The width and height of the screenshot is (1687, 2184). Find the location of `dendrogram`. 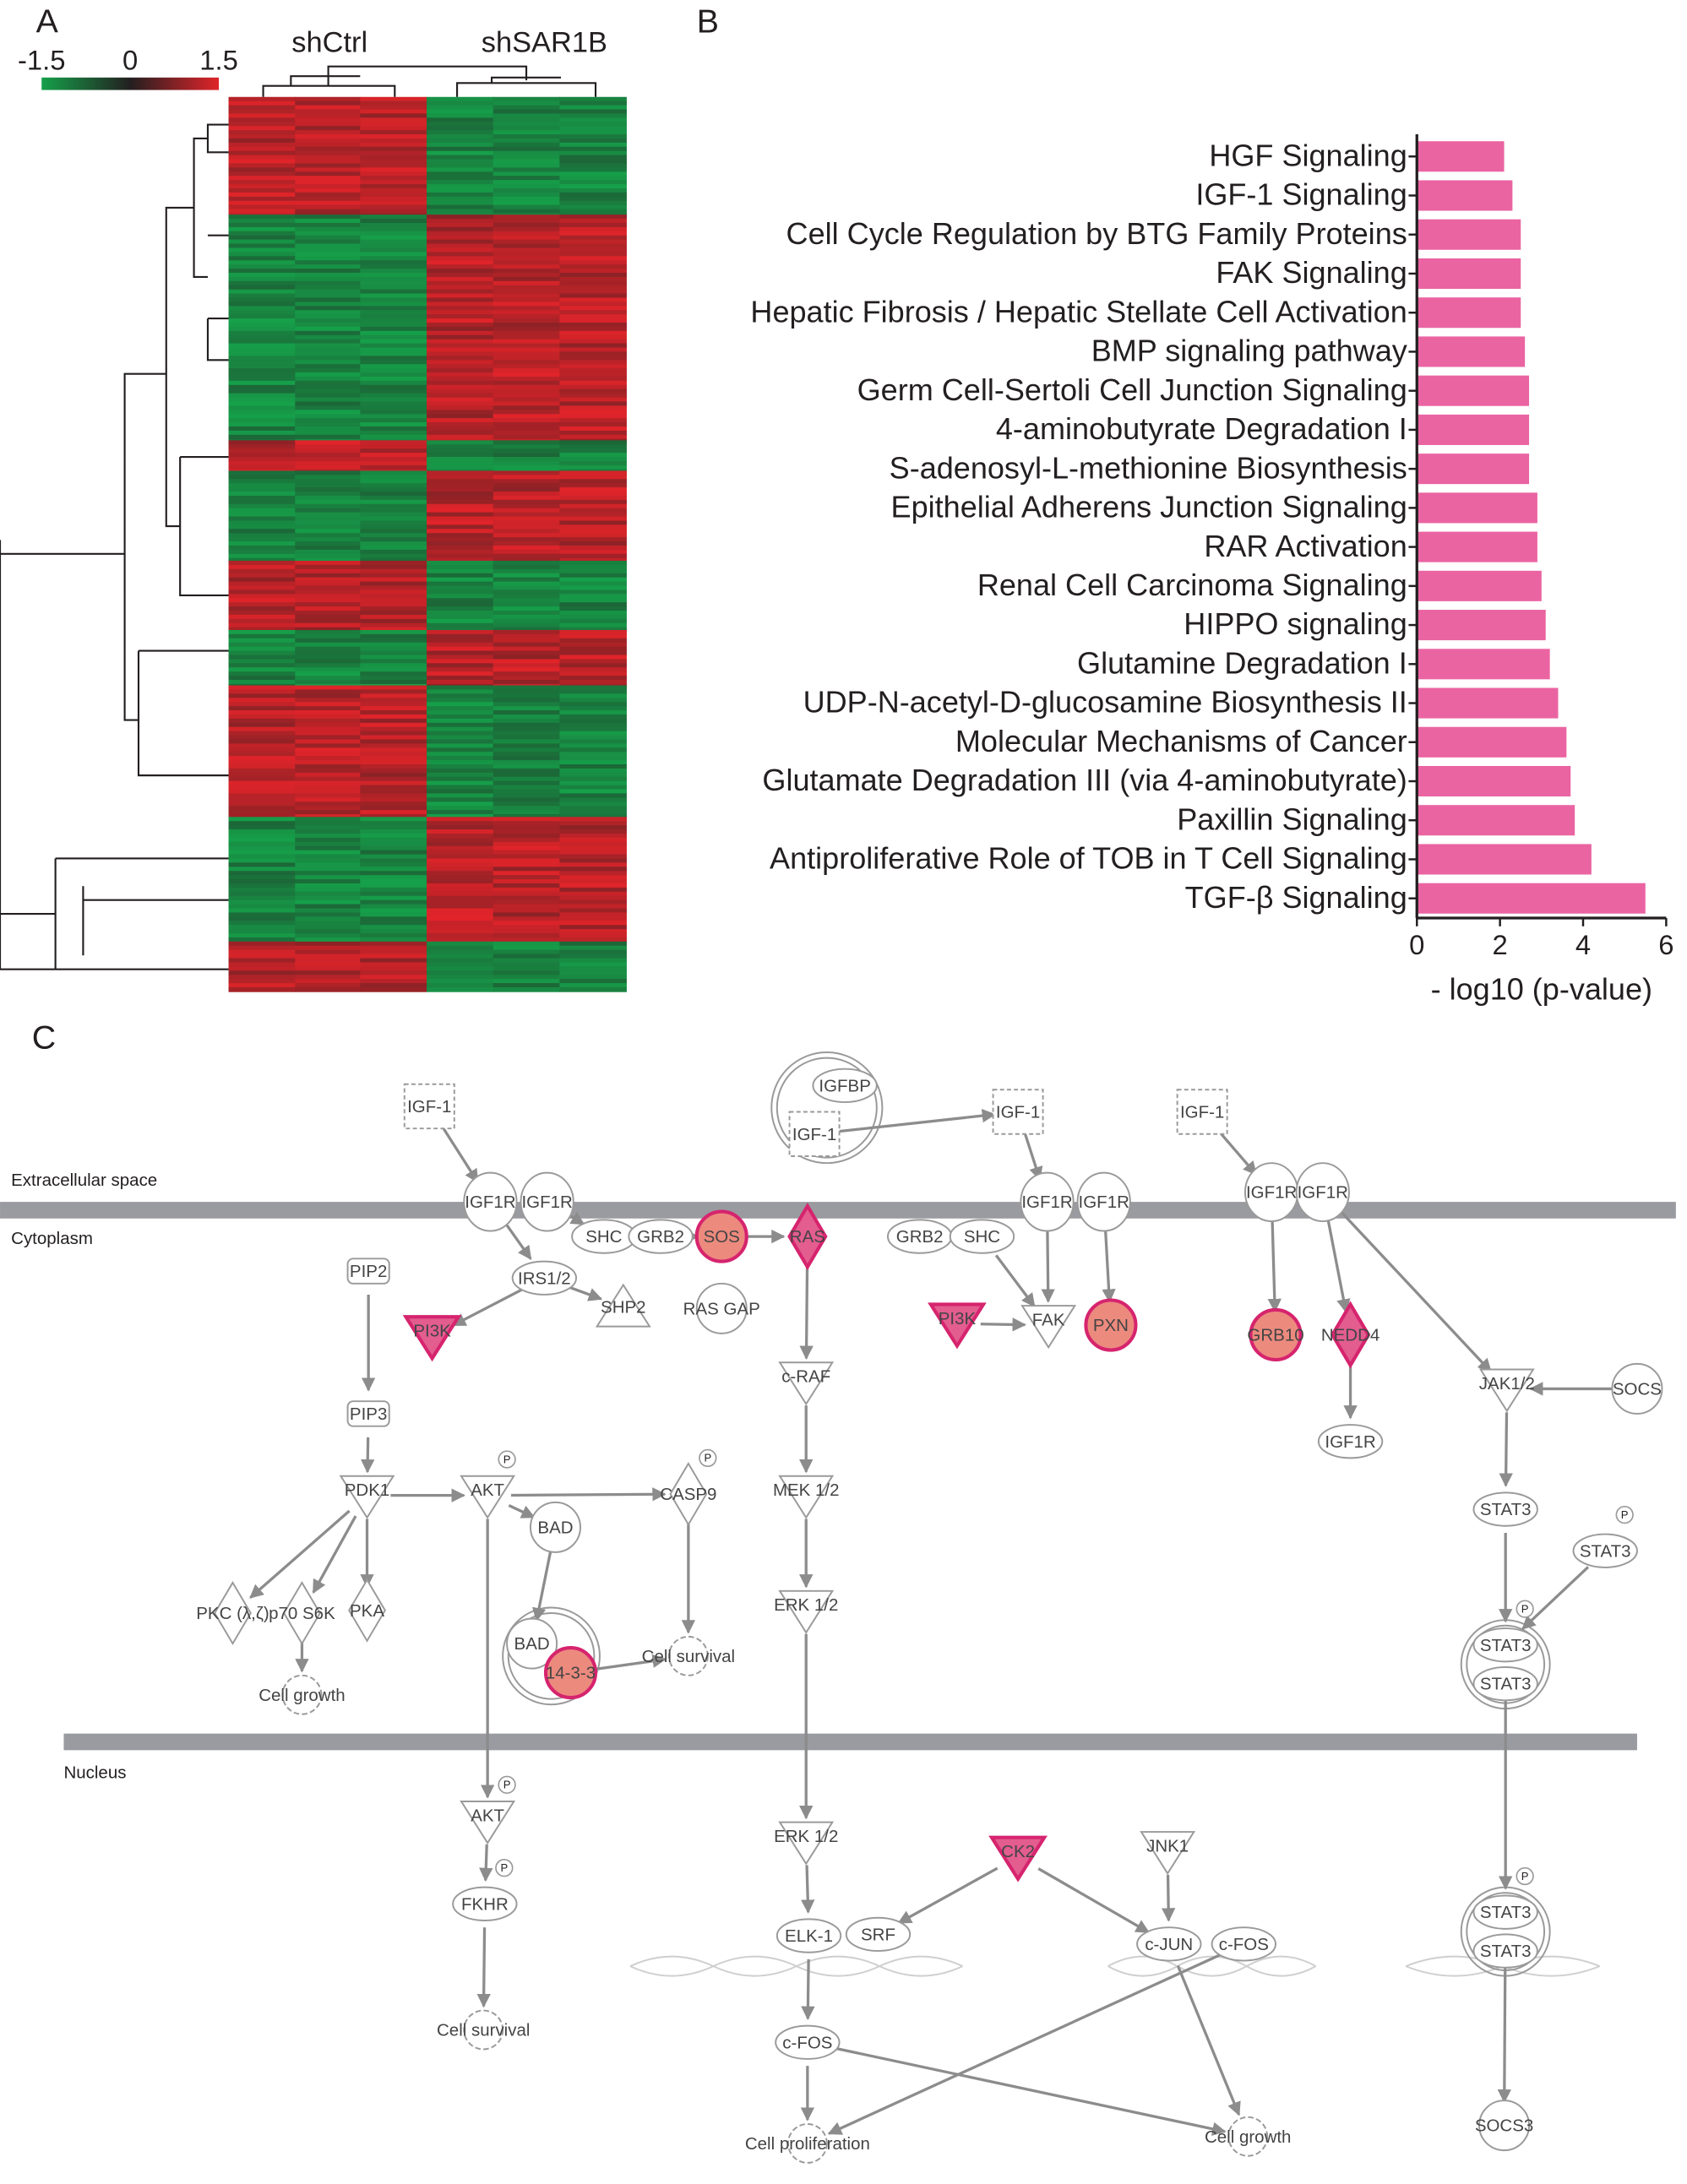

dendrogram is located at coordinates (298, 518).